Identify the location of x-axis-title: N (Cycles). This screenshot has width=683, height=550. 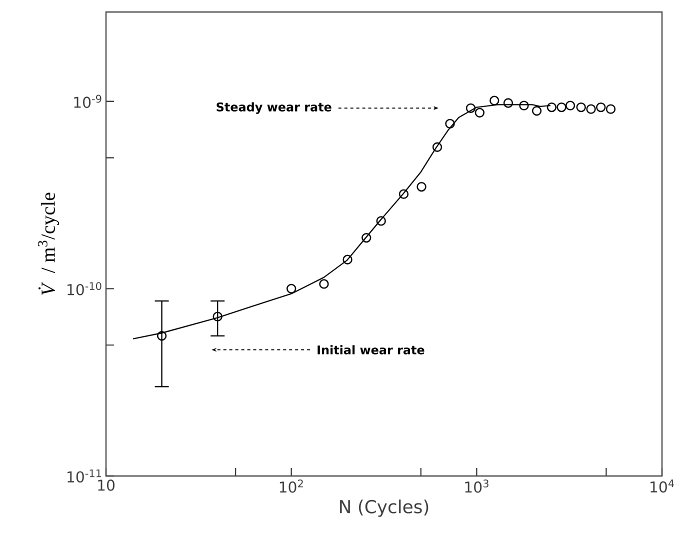
(384, 508).